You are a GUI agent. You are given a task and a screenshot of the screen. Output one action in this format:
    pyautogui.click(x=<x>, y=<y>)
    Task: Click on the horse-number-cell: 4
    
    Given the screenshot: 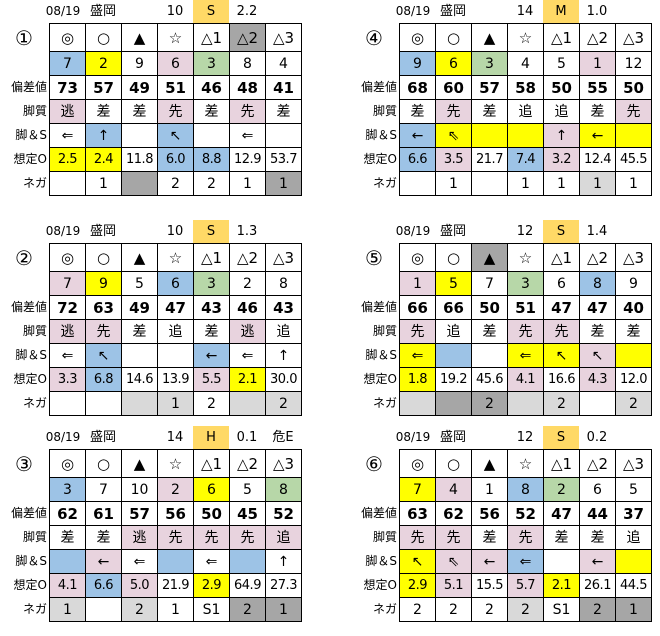 What is the action you would take?
    pyautogui.click(x=525, y=63)
    